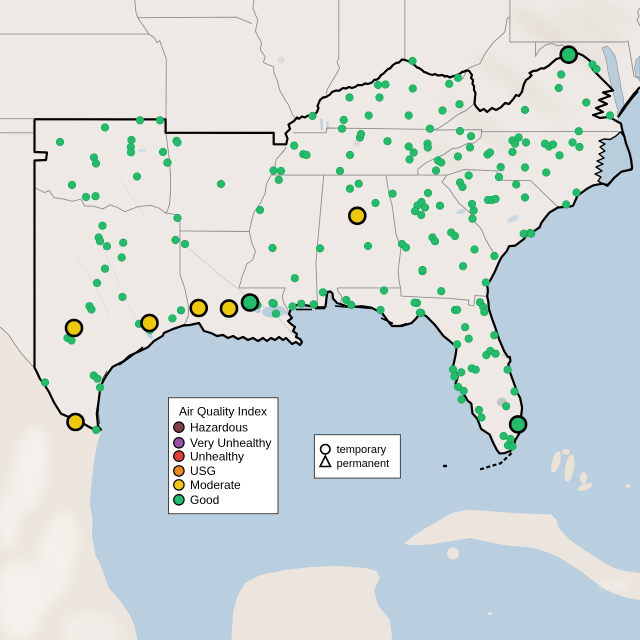 The image size is (640, 640). Describe the element at coordinates (203, 471) in the screenshot. I see `svg-text: USG` at that location.